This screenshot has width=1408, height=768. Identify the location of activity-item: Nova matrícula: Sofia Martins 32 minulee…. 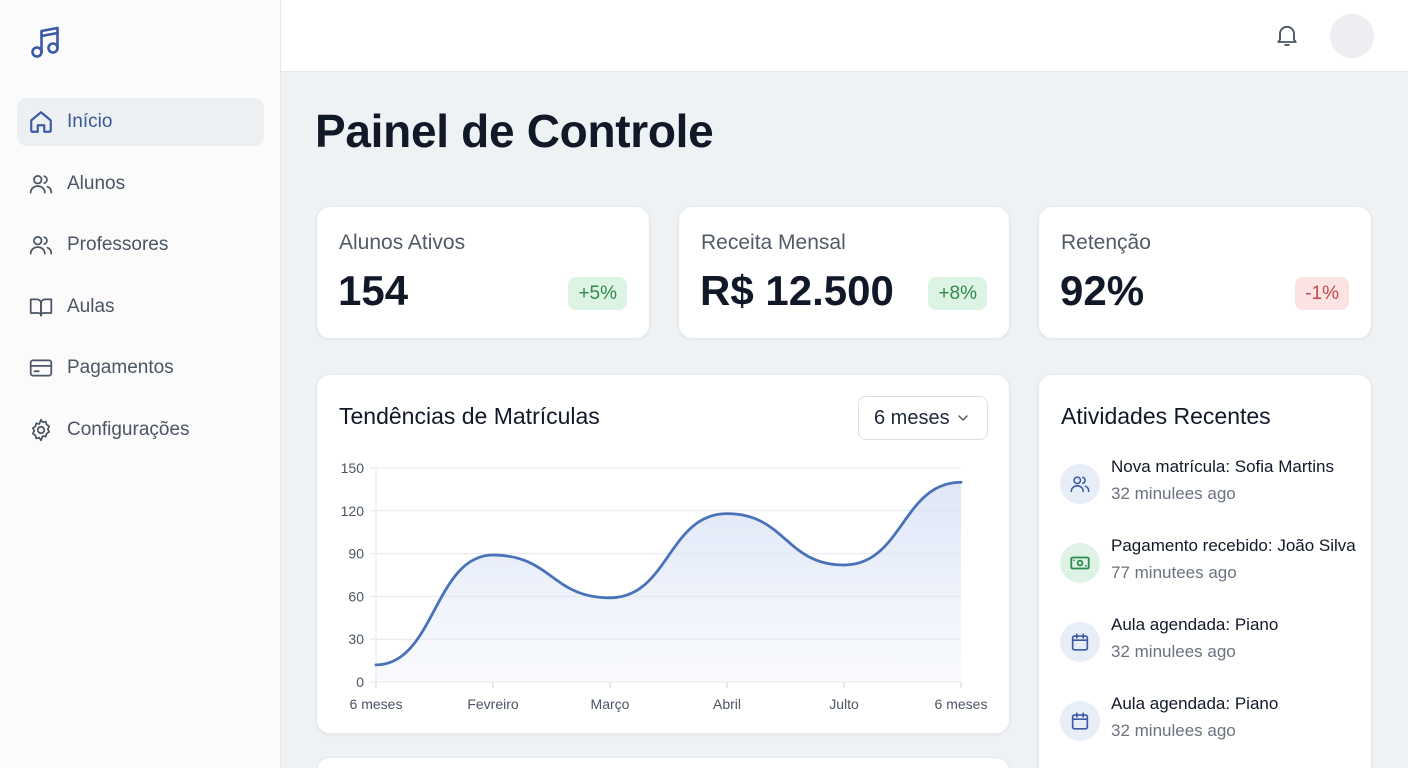
(1215, 490).